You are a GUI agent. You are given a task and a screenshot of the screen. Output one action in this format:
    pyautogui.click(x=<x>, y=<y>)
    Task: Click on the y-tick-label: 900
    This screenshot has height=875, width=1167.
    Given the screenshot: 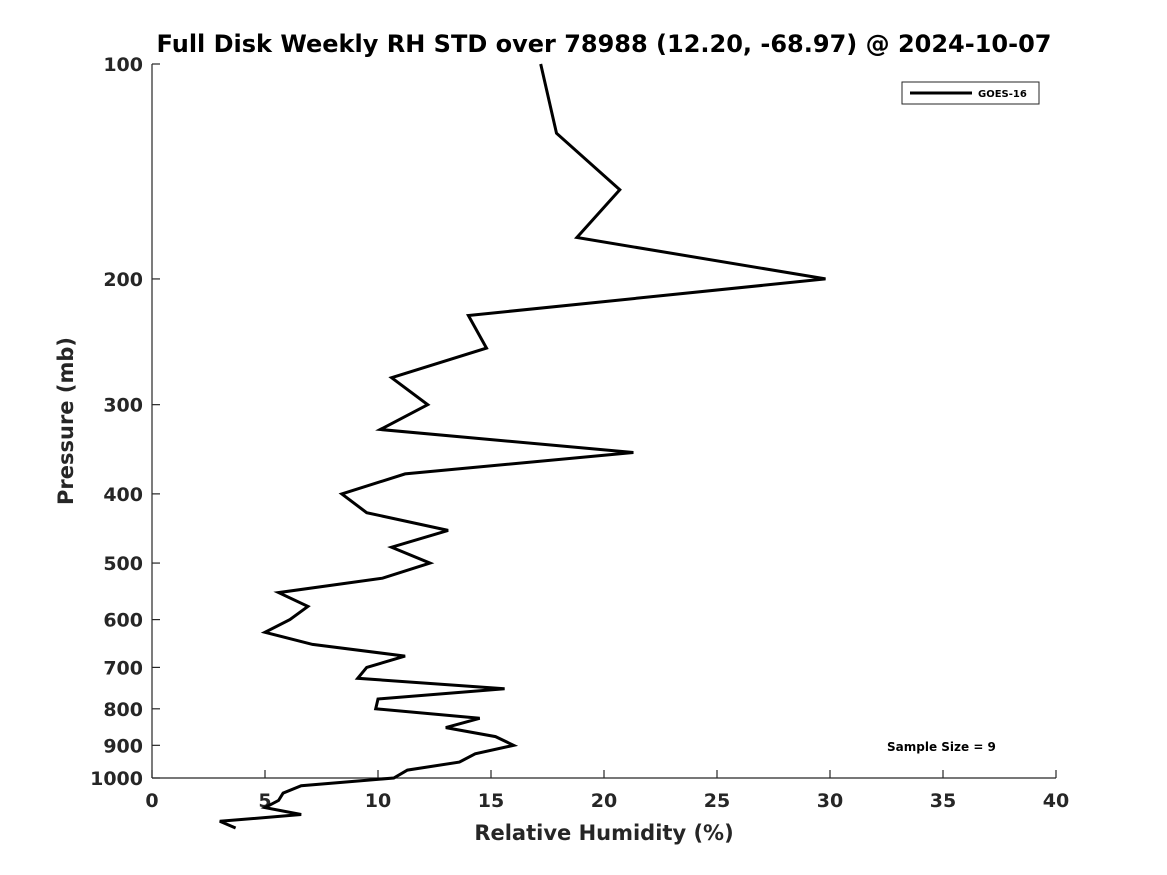 What is the action you would take?
    pyautogui.click(x=123, y=746)
    